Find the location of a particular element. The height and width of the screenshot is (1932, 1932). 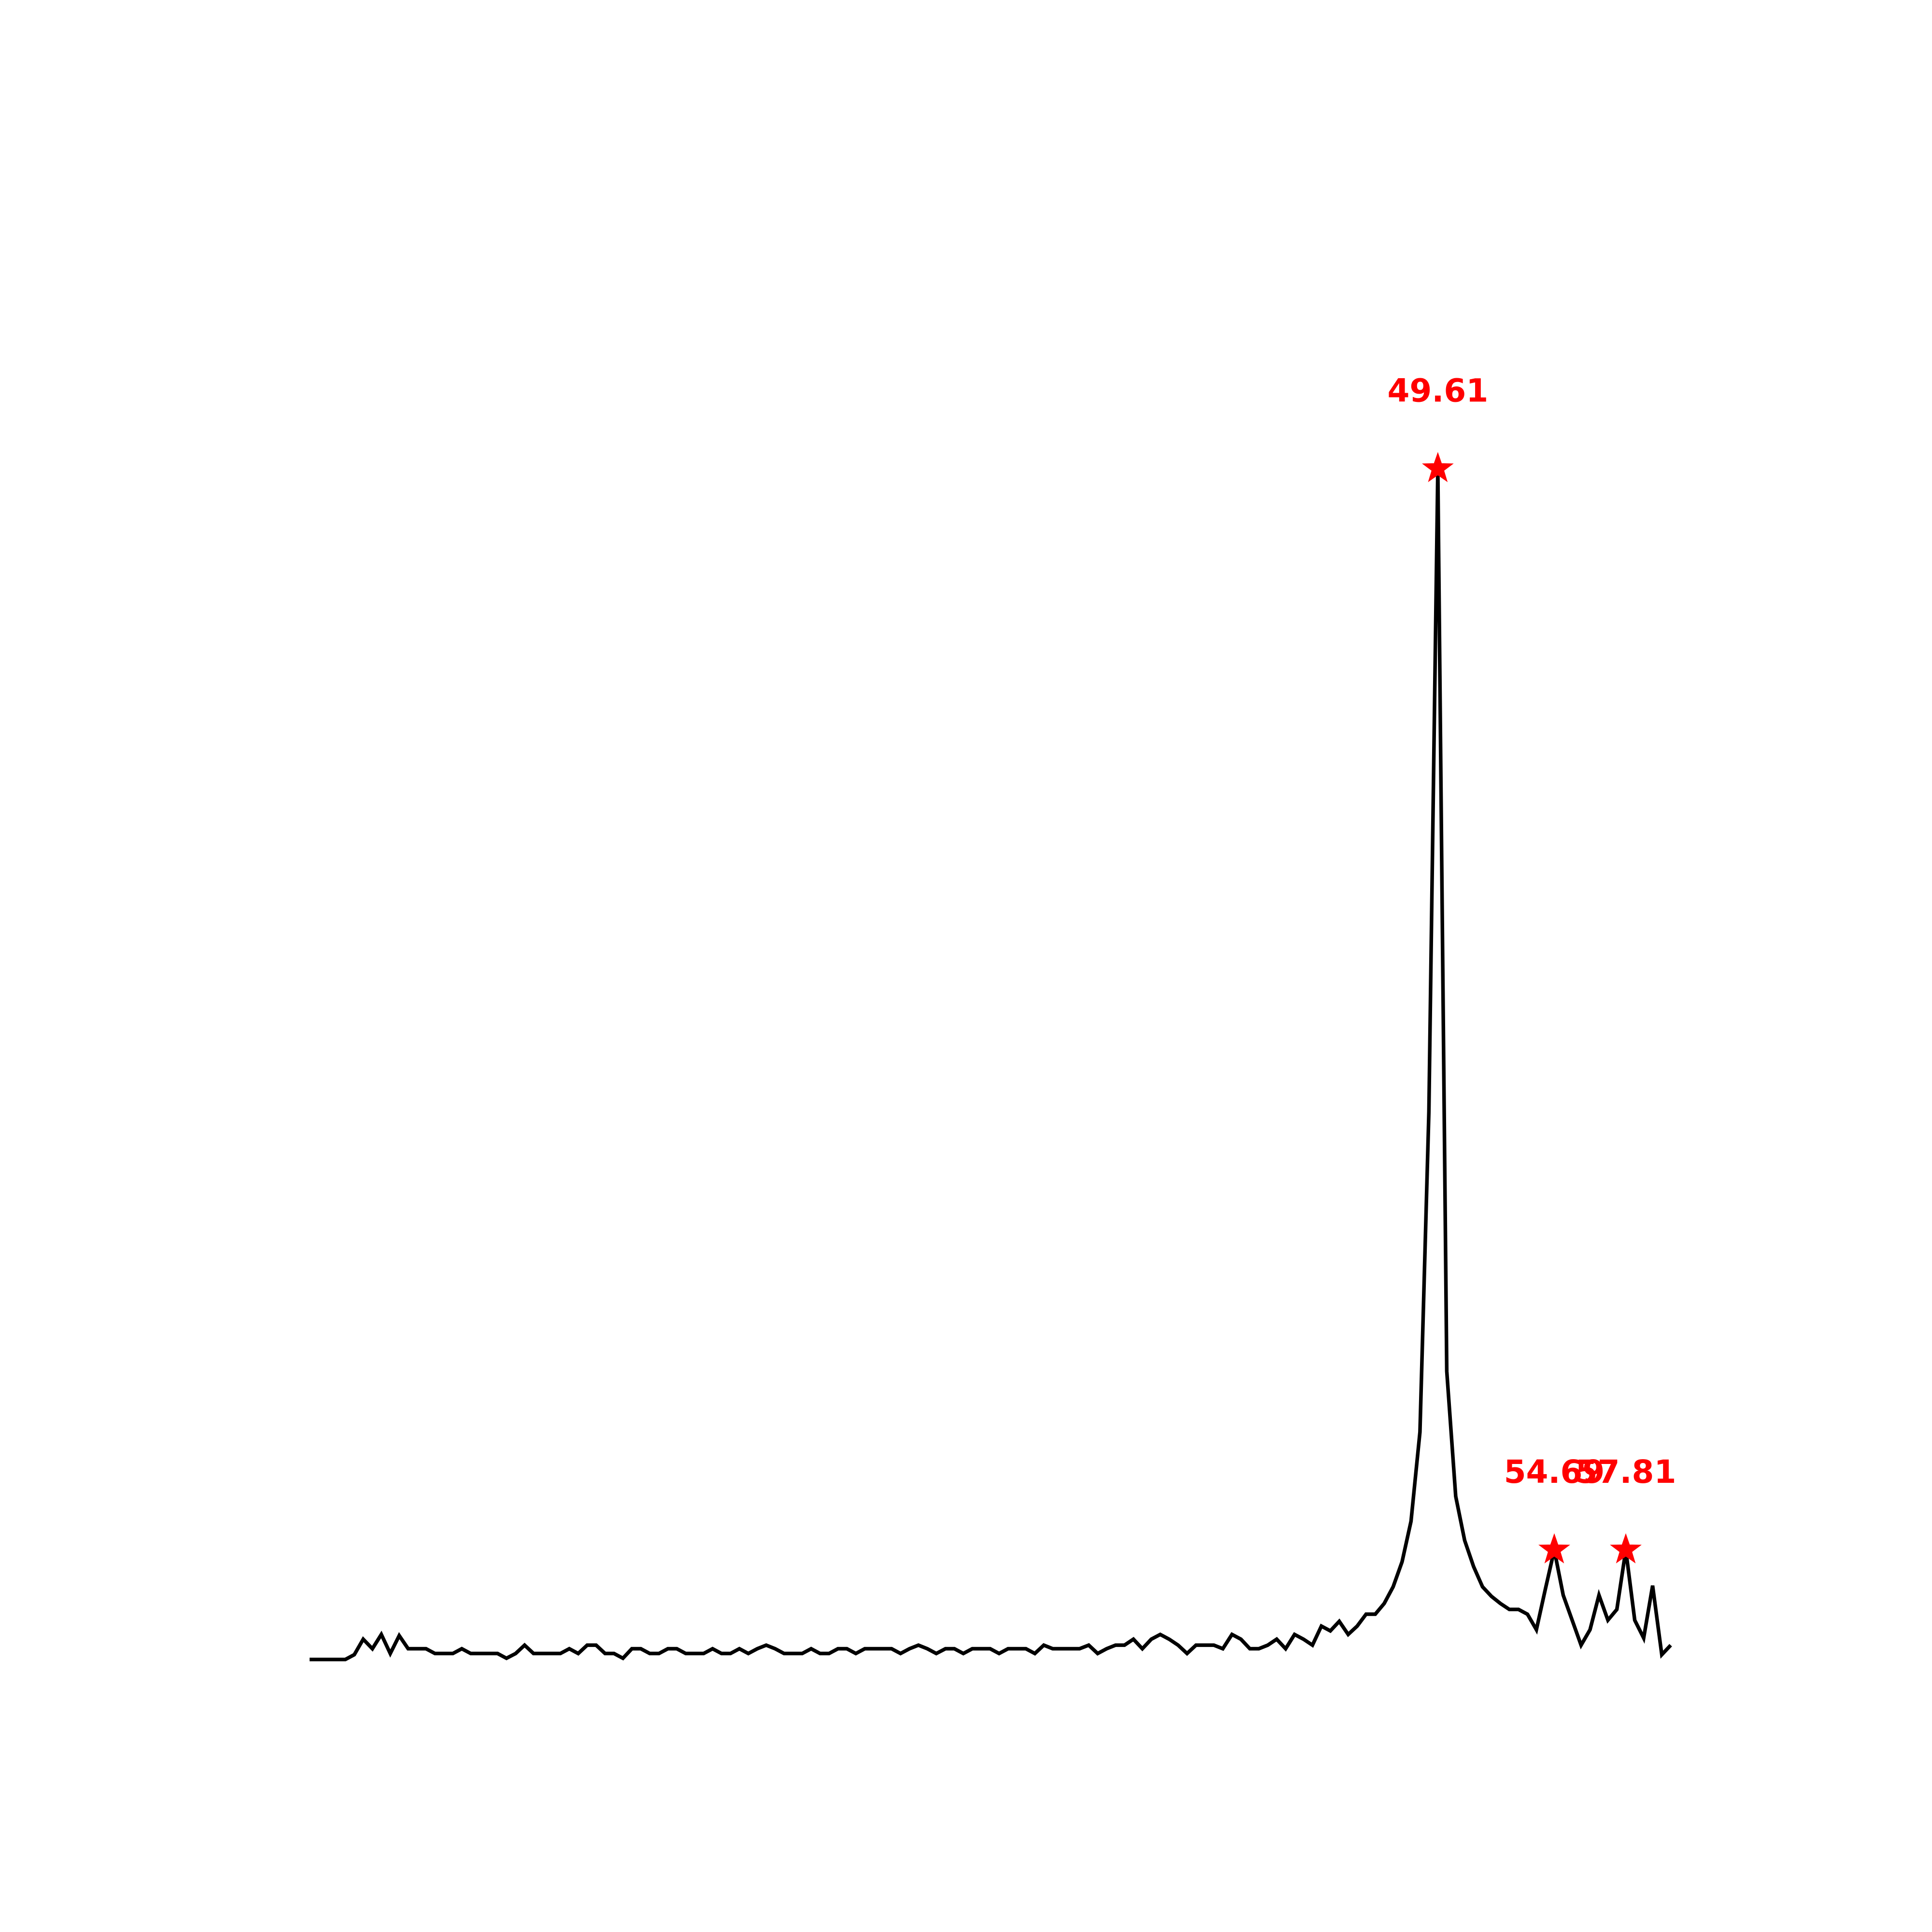

peak-label: 57.81 is located at coordinates (1626, 1472).